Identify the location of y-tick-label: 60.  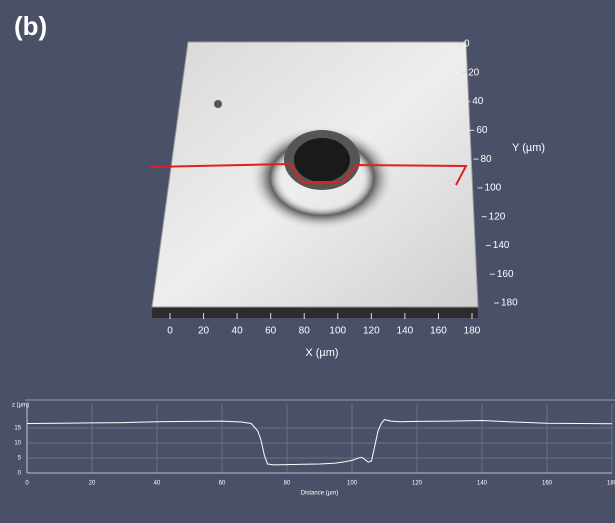
(482, 130).